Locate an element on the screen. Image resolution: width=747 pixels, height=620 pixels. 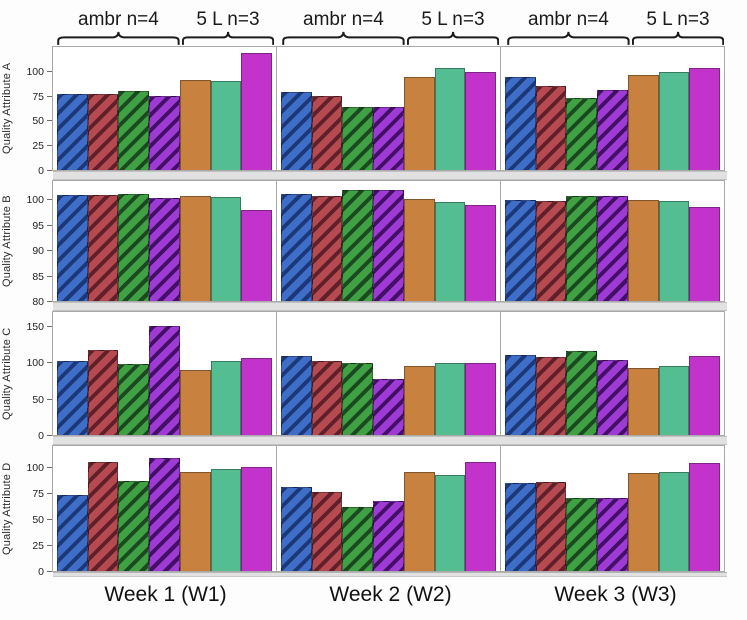
y-axis-gutter: Quality Attribute C 0 50 100 150 is located at coordinates (26, 376).